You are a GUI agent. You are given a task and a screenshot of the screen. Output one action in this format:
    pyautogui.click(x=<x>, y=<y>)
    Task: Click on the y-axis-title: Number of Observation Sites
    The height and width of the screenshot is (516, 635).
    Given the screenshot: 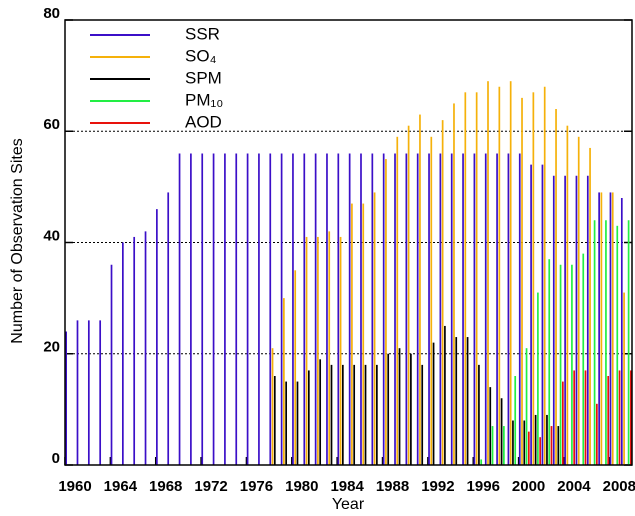 What is the action you would take?
    pyautogui.click(x=17, y=240)
    